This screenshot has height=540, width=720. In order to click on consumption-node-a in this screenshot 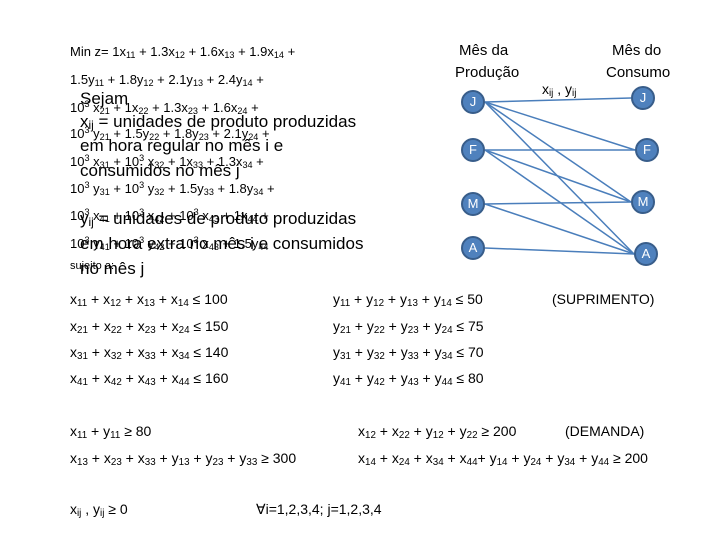, I will do `click(646, 254)`.